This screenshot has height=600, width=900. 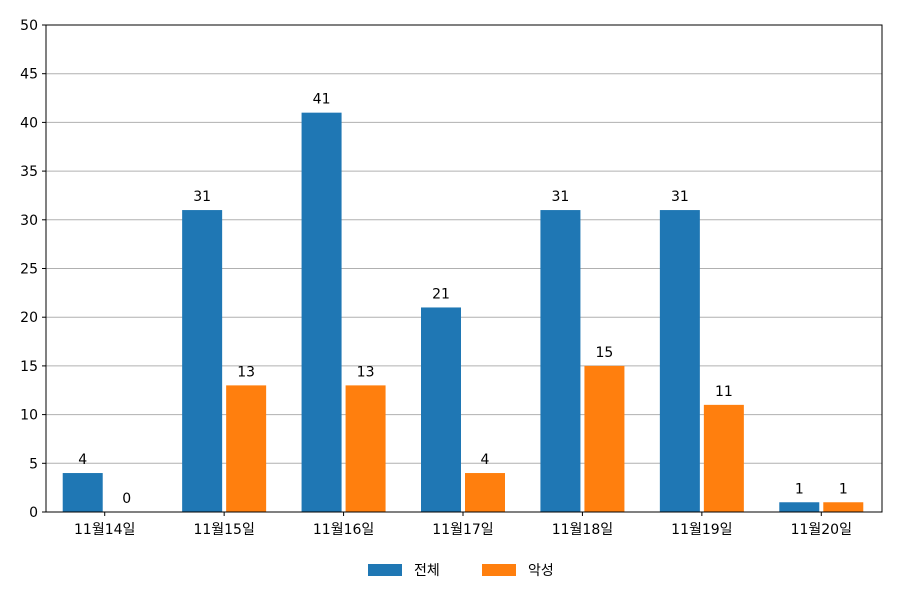 I want to click on y-tick-label: 45, so click(x=29, y=75).